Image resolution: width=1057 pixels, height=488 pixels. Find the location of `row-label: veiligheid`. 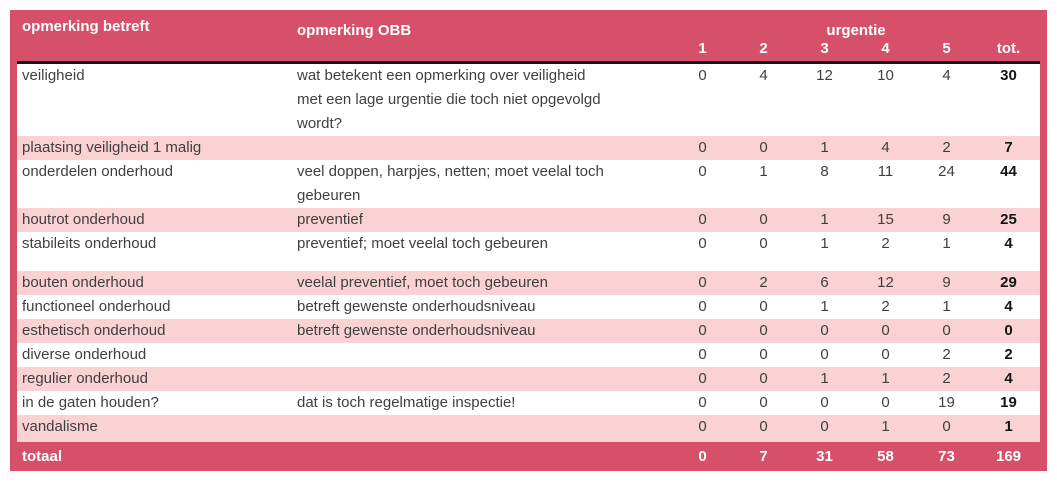

row-label: veiligheid is located at coordinates (53, 75).